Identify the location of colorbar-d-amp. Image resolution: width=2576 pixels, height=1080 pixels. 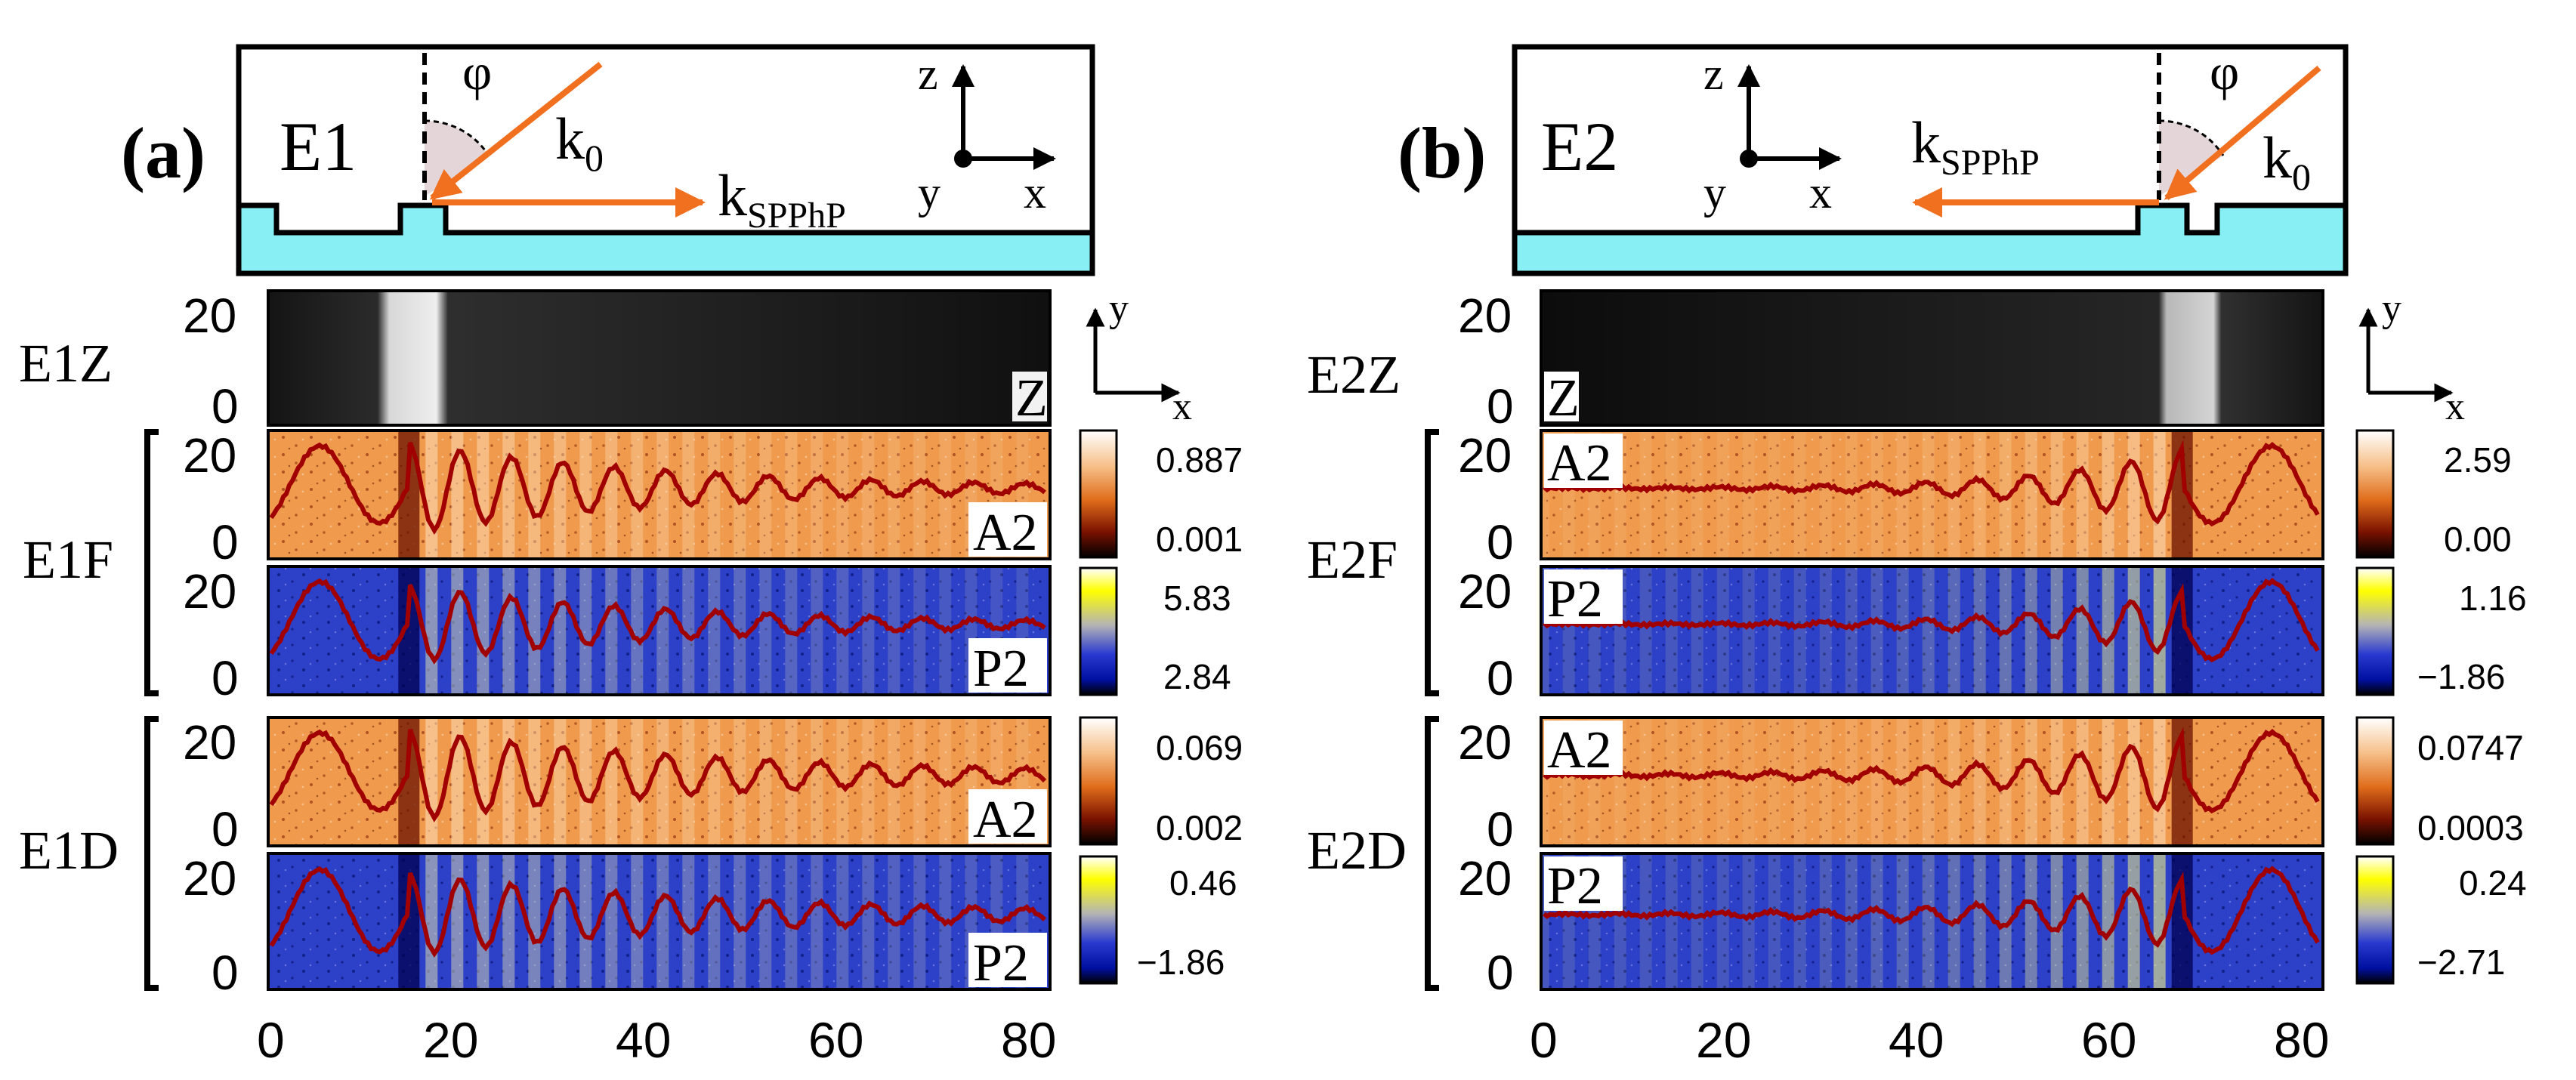
(2375, 781).